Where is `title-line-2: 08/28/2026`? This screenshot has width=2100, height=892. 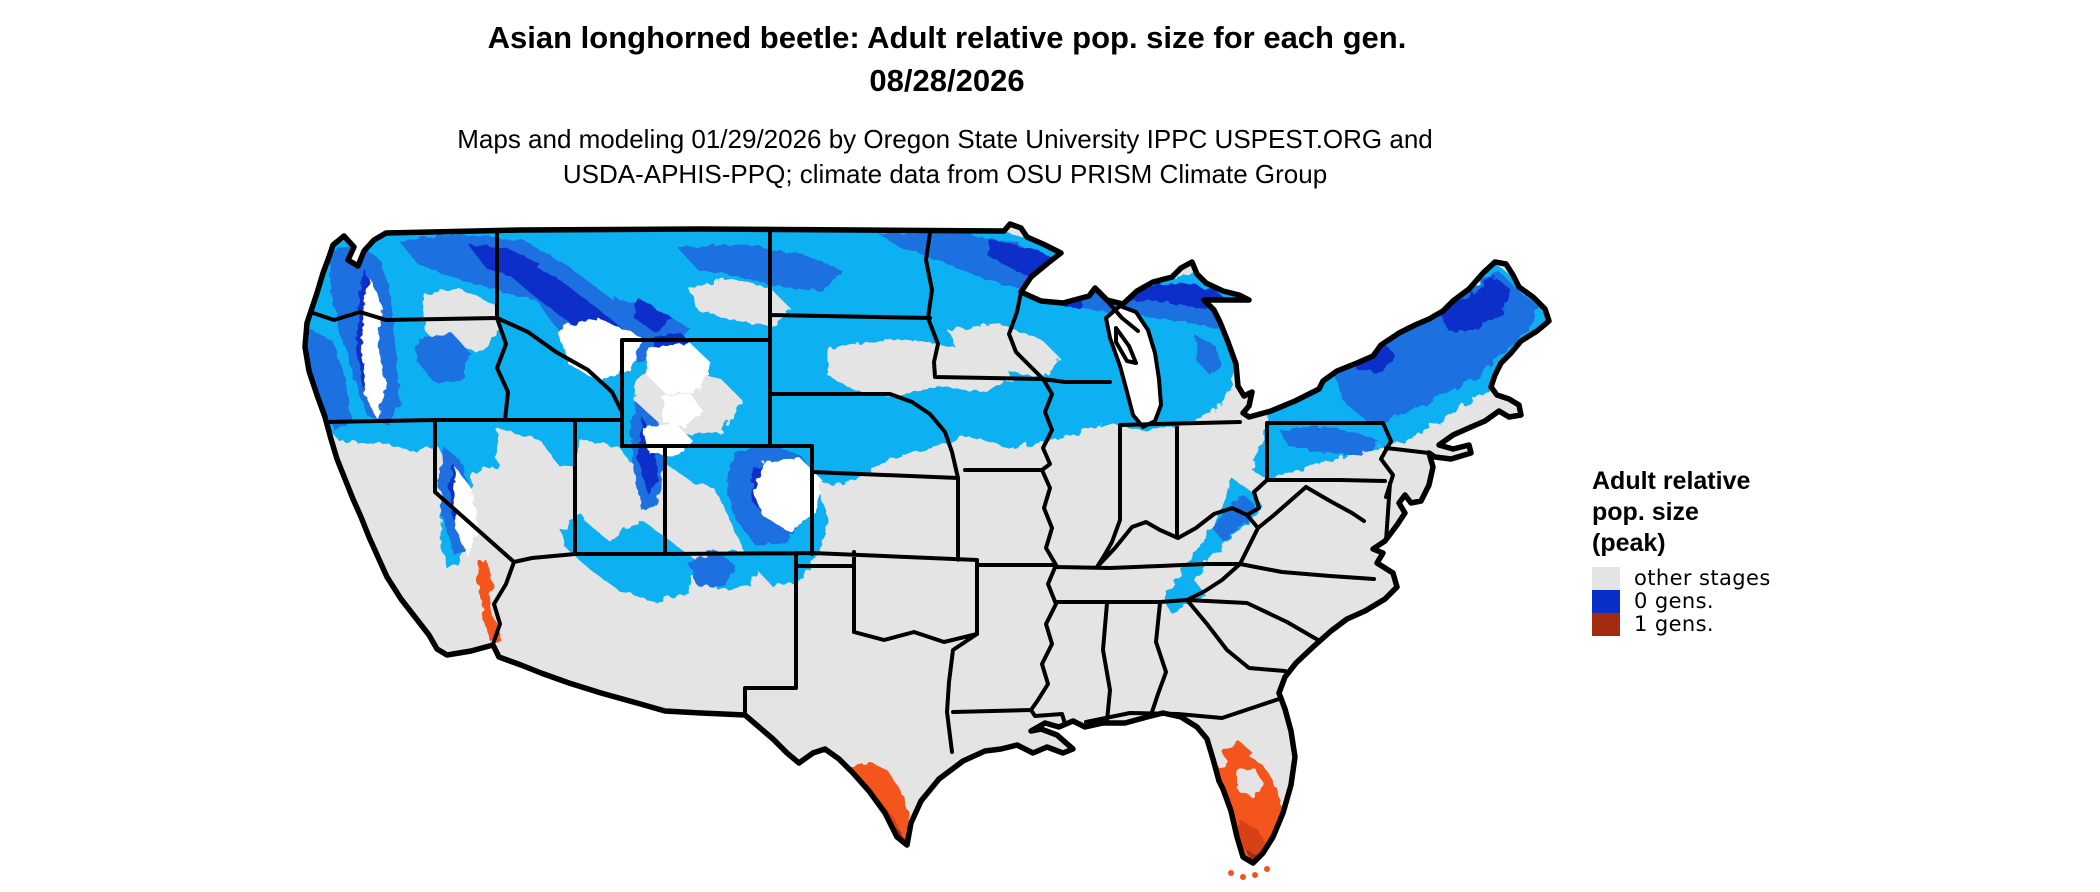 title-line-2: 08/28/2026 is located at coordinates (947, 80).